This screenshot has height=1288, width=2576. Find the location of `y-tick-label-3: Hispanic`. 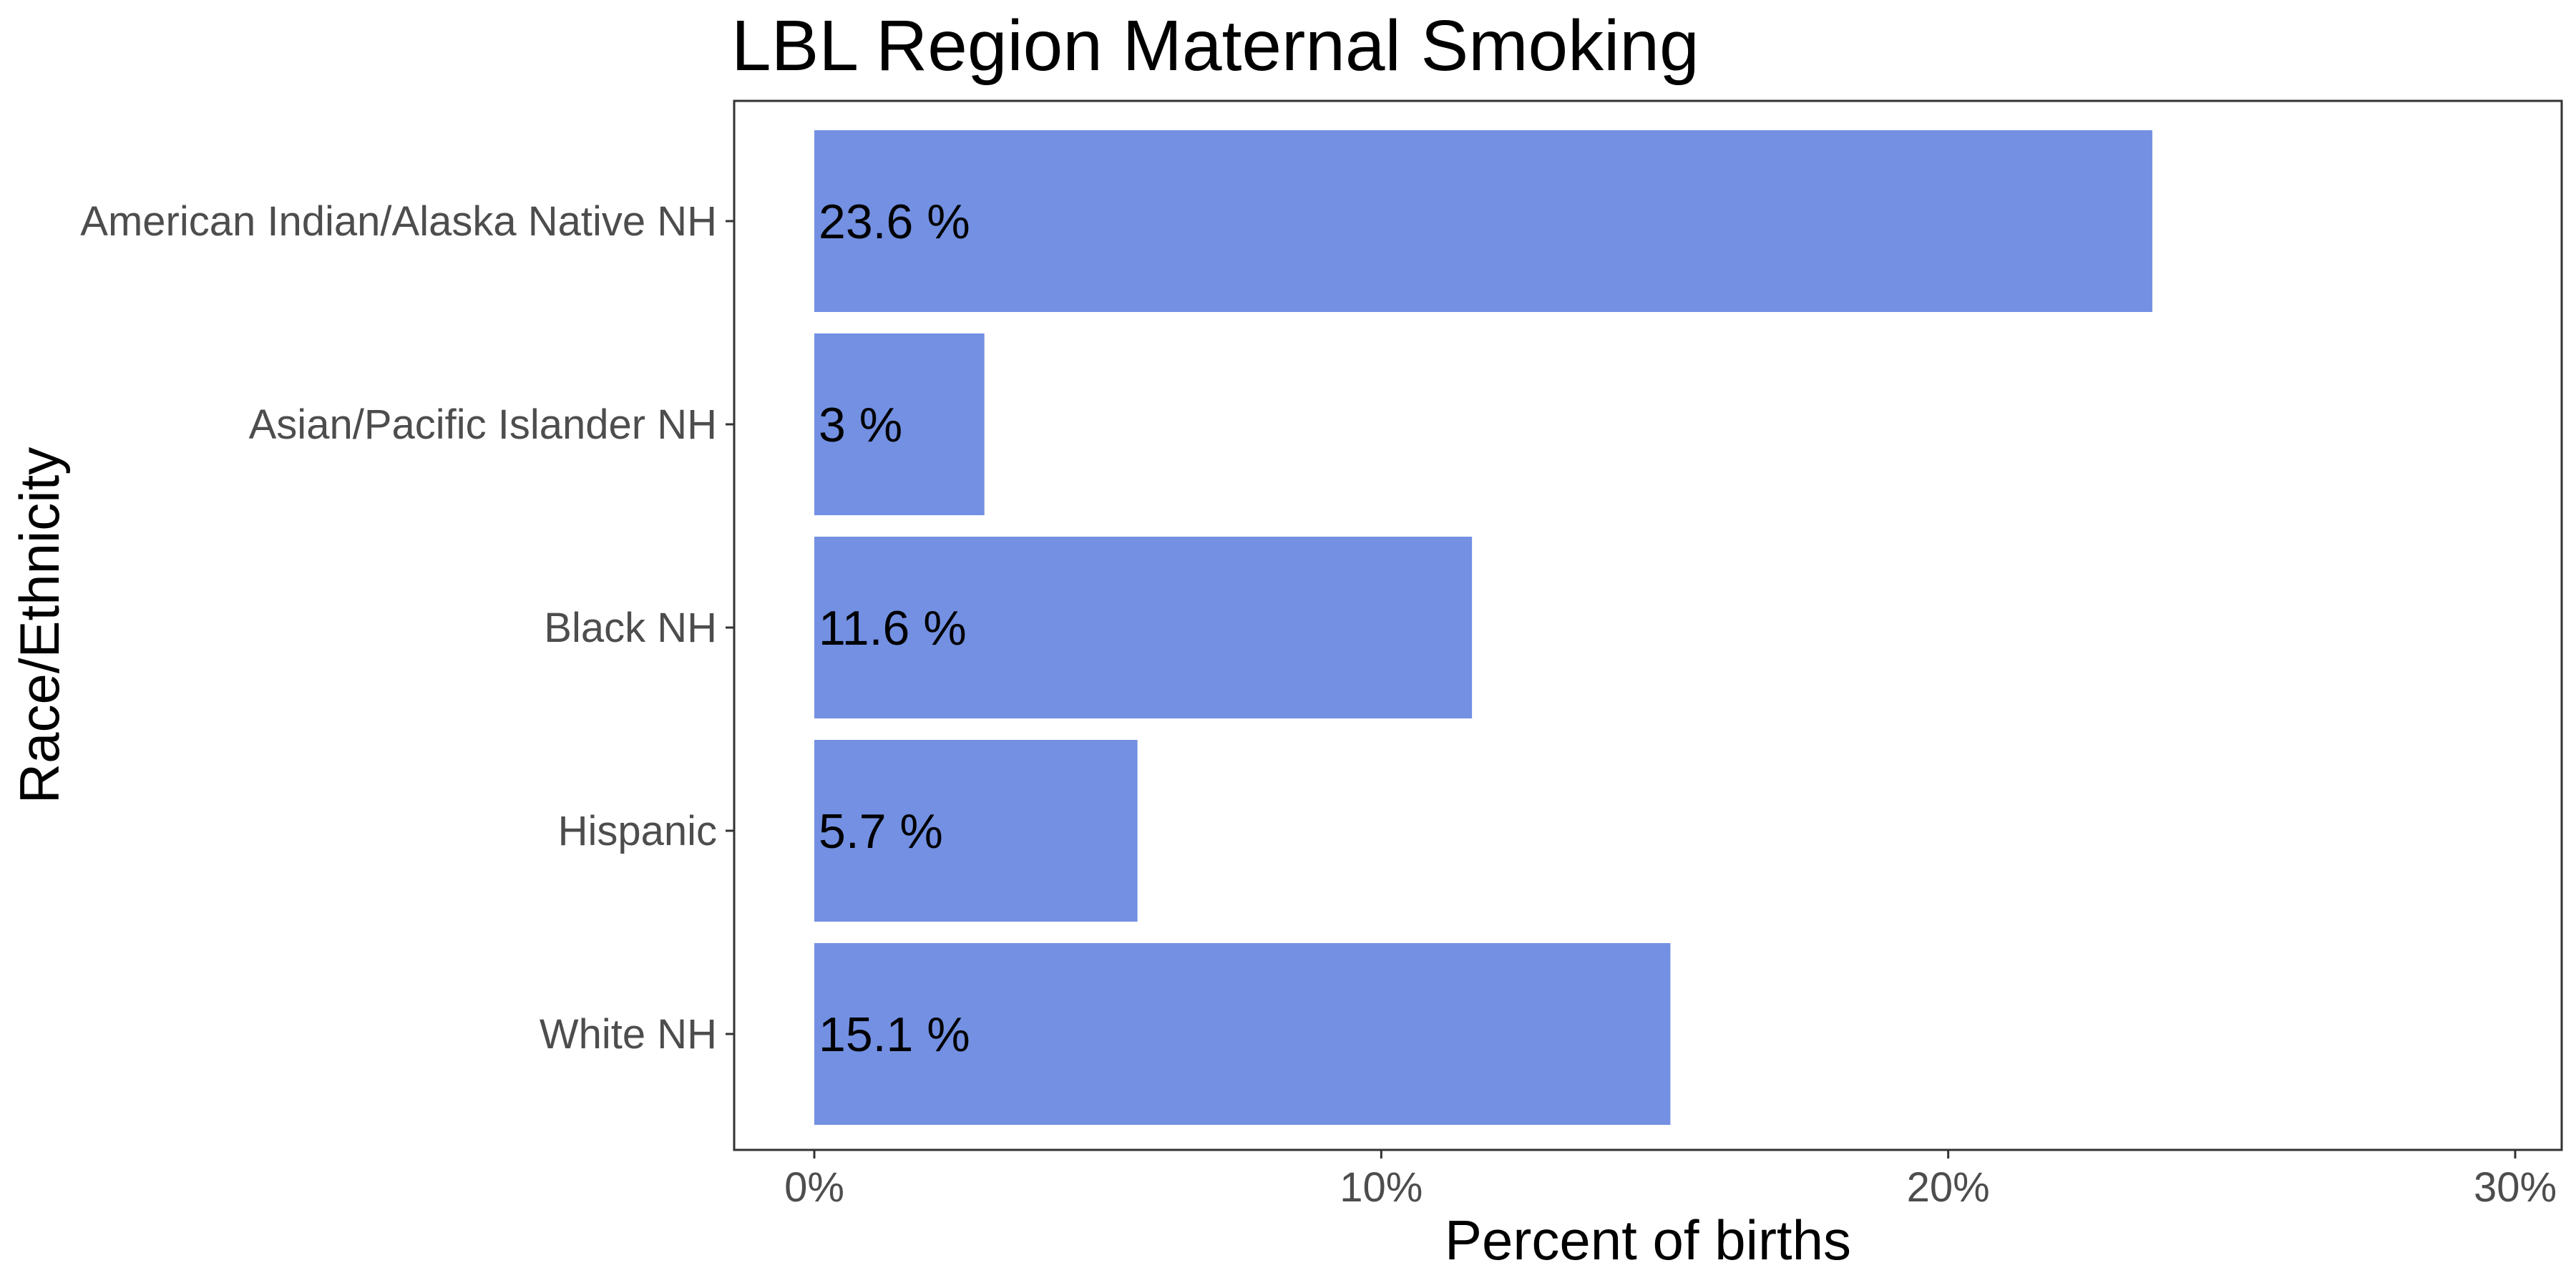

y-tick-label-3: Hispanic is located at coordinates (637, 831).